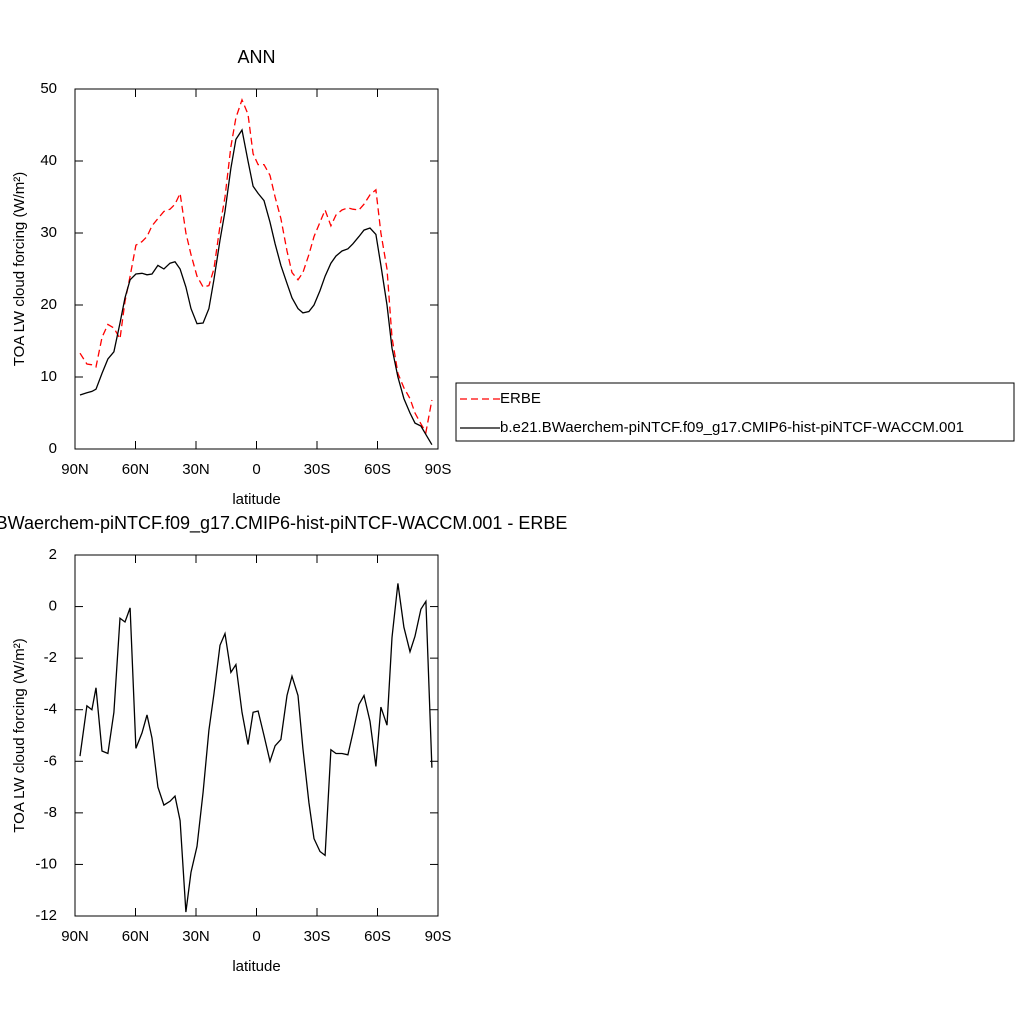  Describe the element at coordinates (48, 304) in the screenshot. I see `y-tick-label: 20` at that location.